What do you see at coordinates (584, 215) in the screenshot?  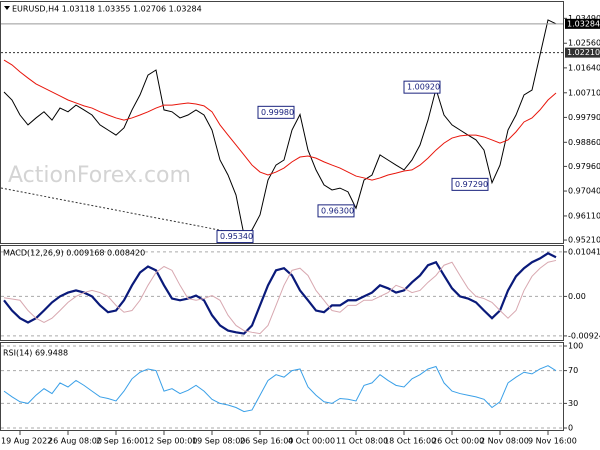 I see `y-tick-label: 0.96110` at bounding box center [584, 215].